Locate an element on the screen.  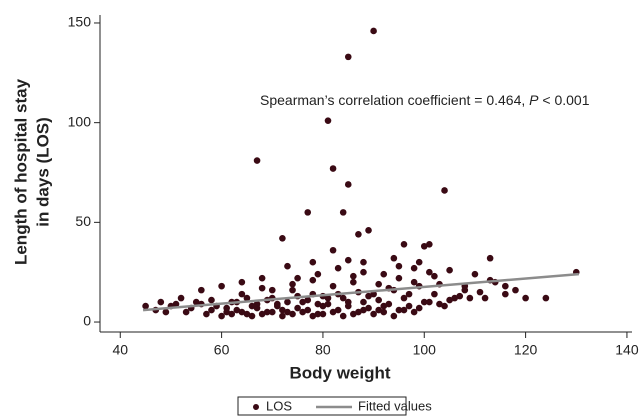
fitted-line is located at coordinates (360, 292).